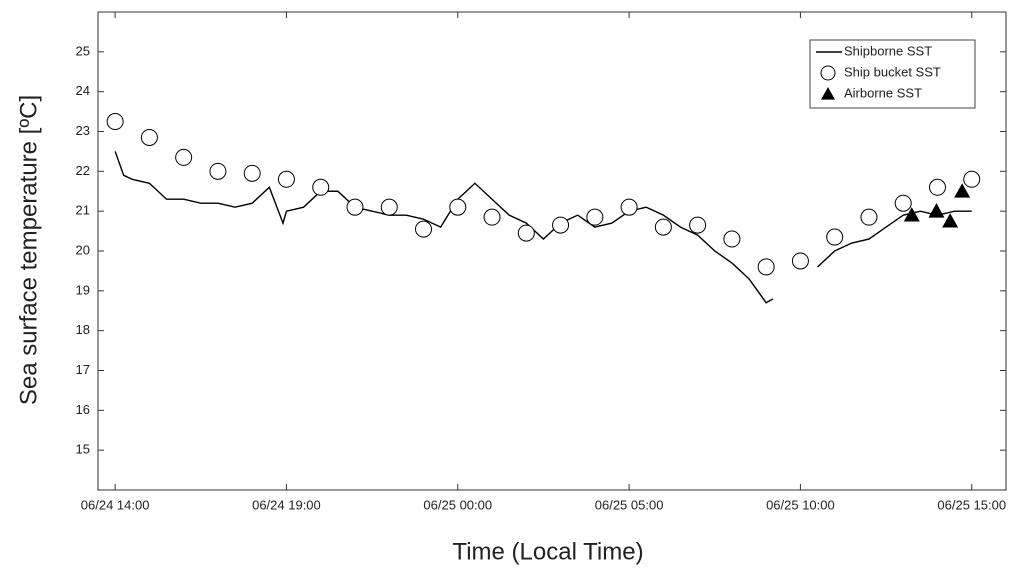 The width and height of the screenshot is (1024, 584). What do you see at coordinates (971, 504) in the screenshot?
I see `x-tick-label: 06/25 15:00` at bounding box center [971, 504].